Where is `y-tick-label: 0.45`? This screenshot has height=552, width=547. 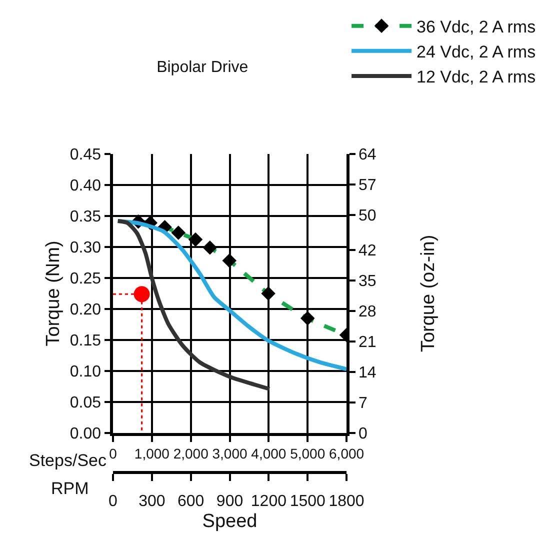 y-tick-label: 0.45 is located at coordinates (86, 155).